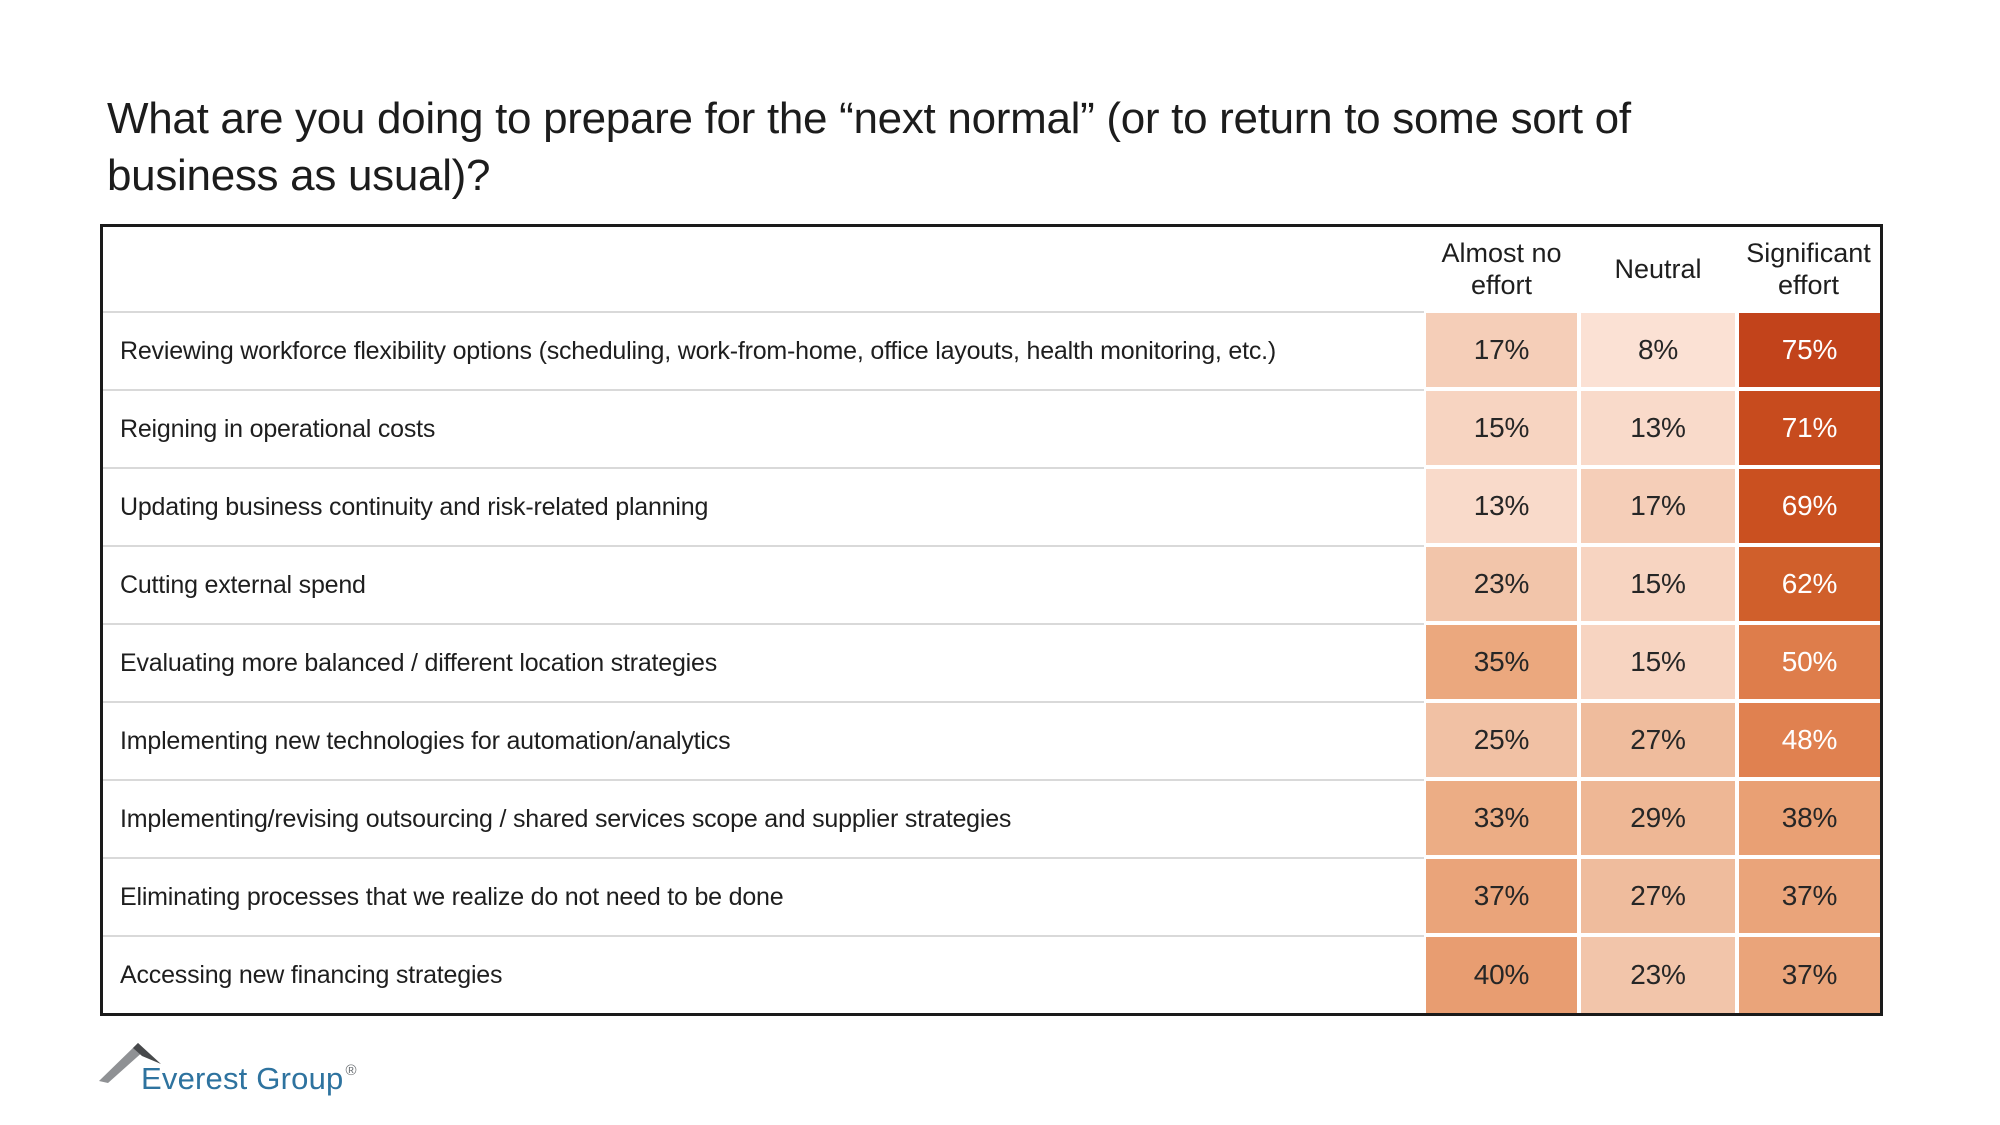 The width and height of the screenshot is (2000, 1125). I want to click on heatmap-cell: 75%, so click(1808, 350).